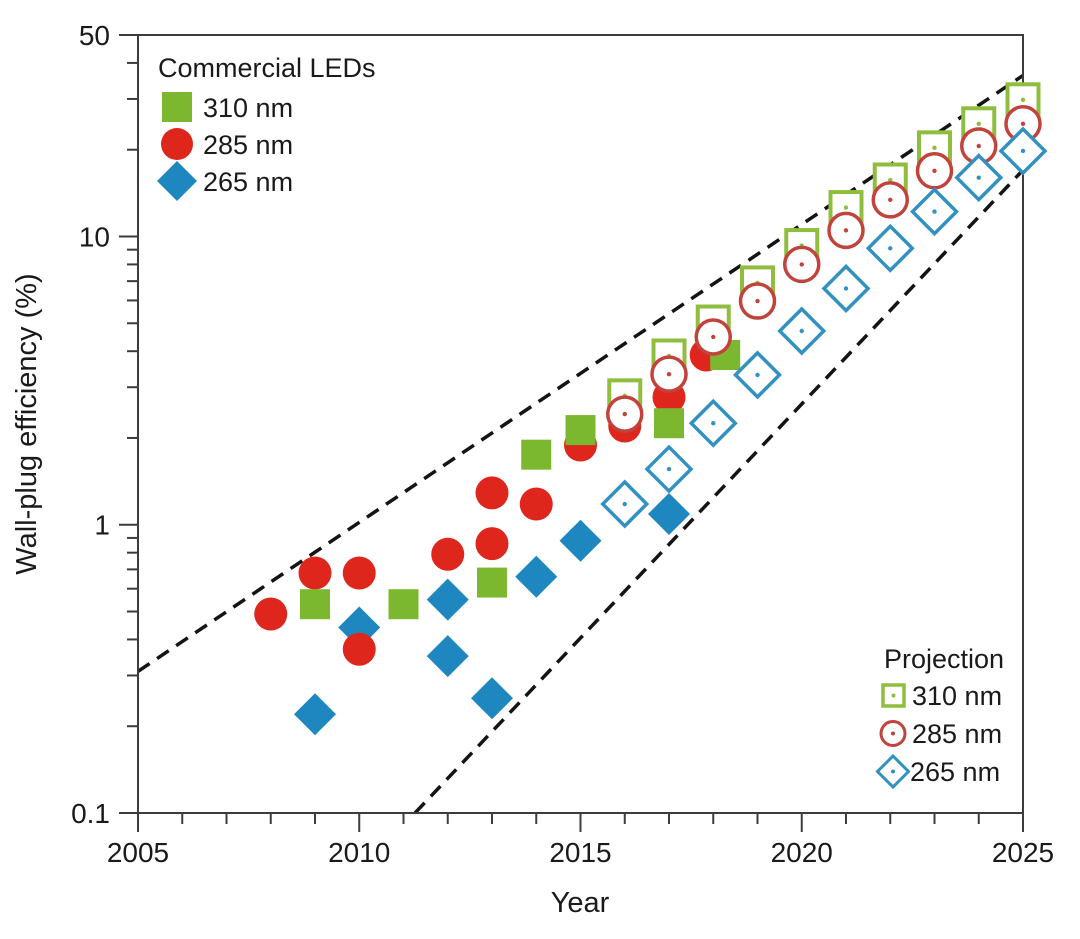 Image resolution: width=1080 pixels, height=939 pixels. What do you see at coordinates (939, 717) in the screenshot?
I see `legend-projection: Projection 310 nm 285 nm 265 nm` at bounding box center [939, 717].